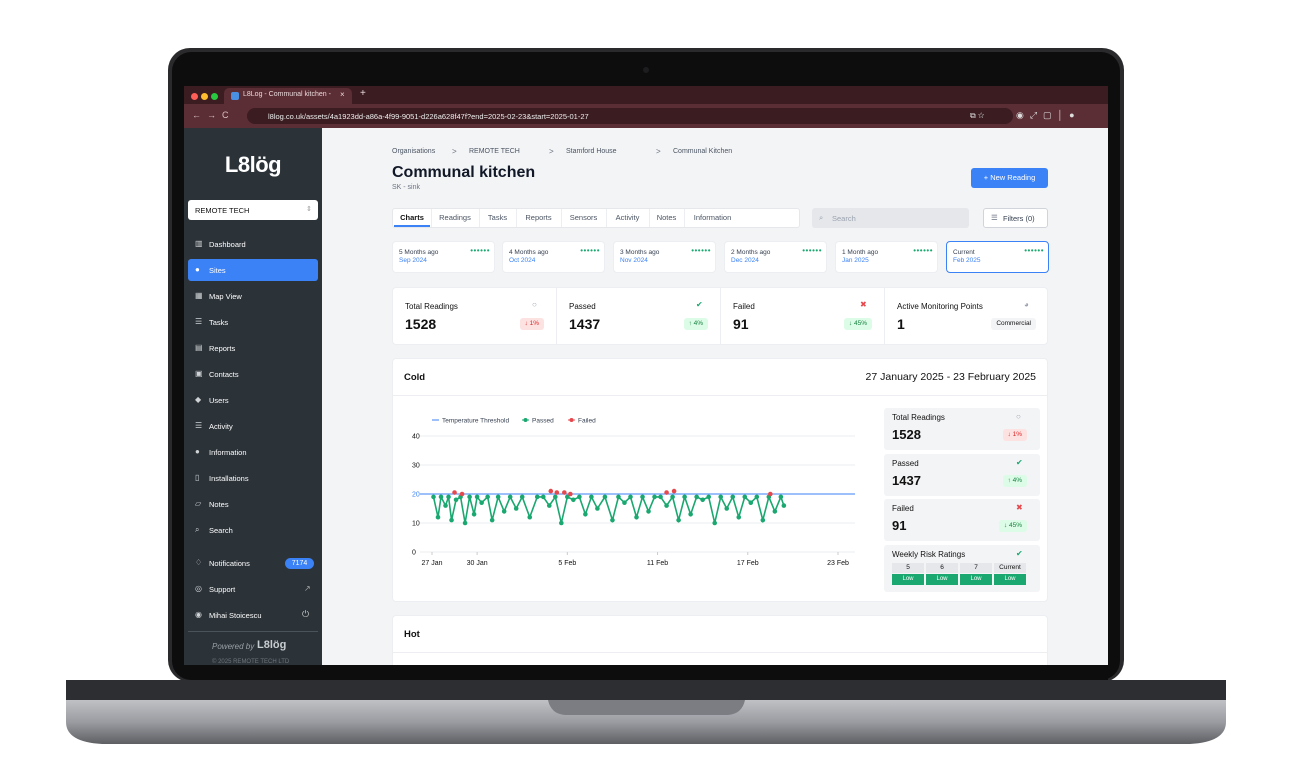 This screenshot has width=1292, height=760. I want to click on stat-icon: ○, so click(534, 304).